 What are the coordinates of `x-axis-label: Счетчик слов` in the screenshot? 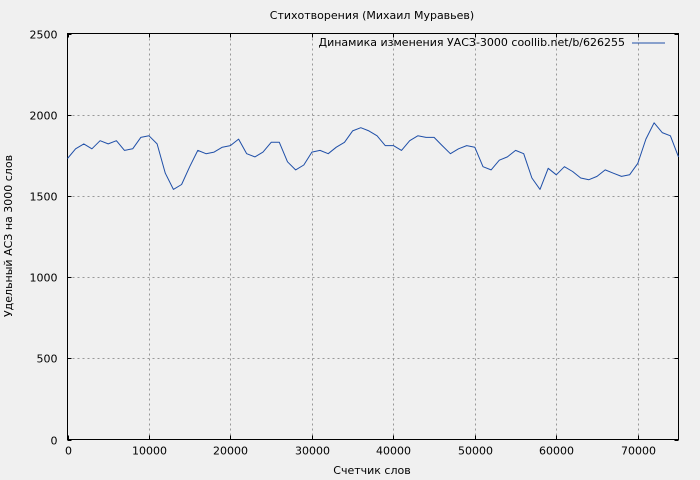 It's located at (371, 470).